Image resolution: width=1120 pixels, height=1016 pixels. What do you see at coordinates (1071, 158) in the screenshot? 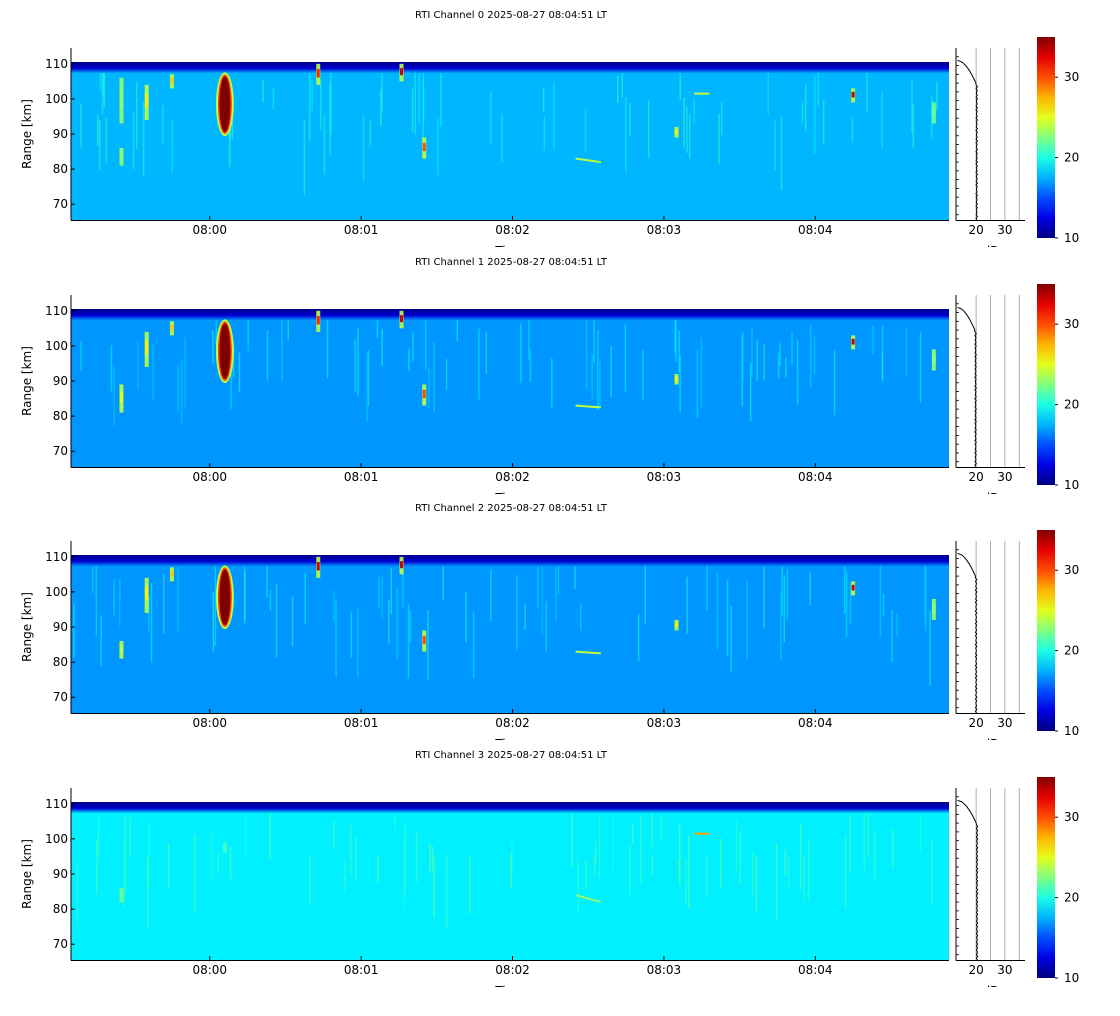
I see `colorbar-tick-label: 20` at bounding box center [1071, 158].